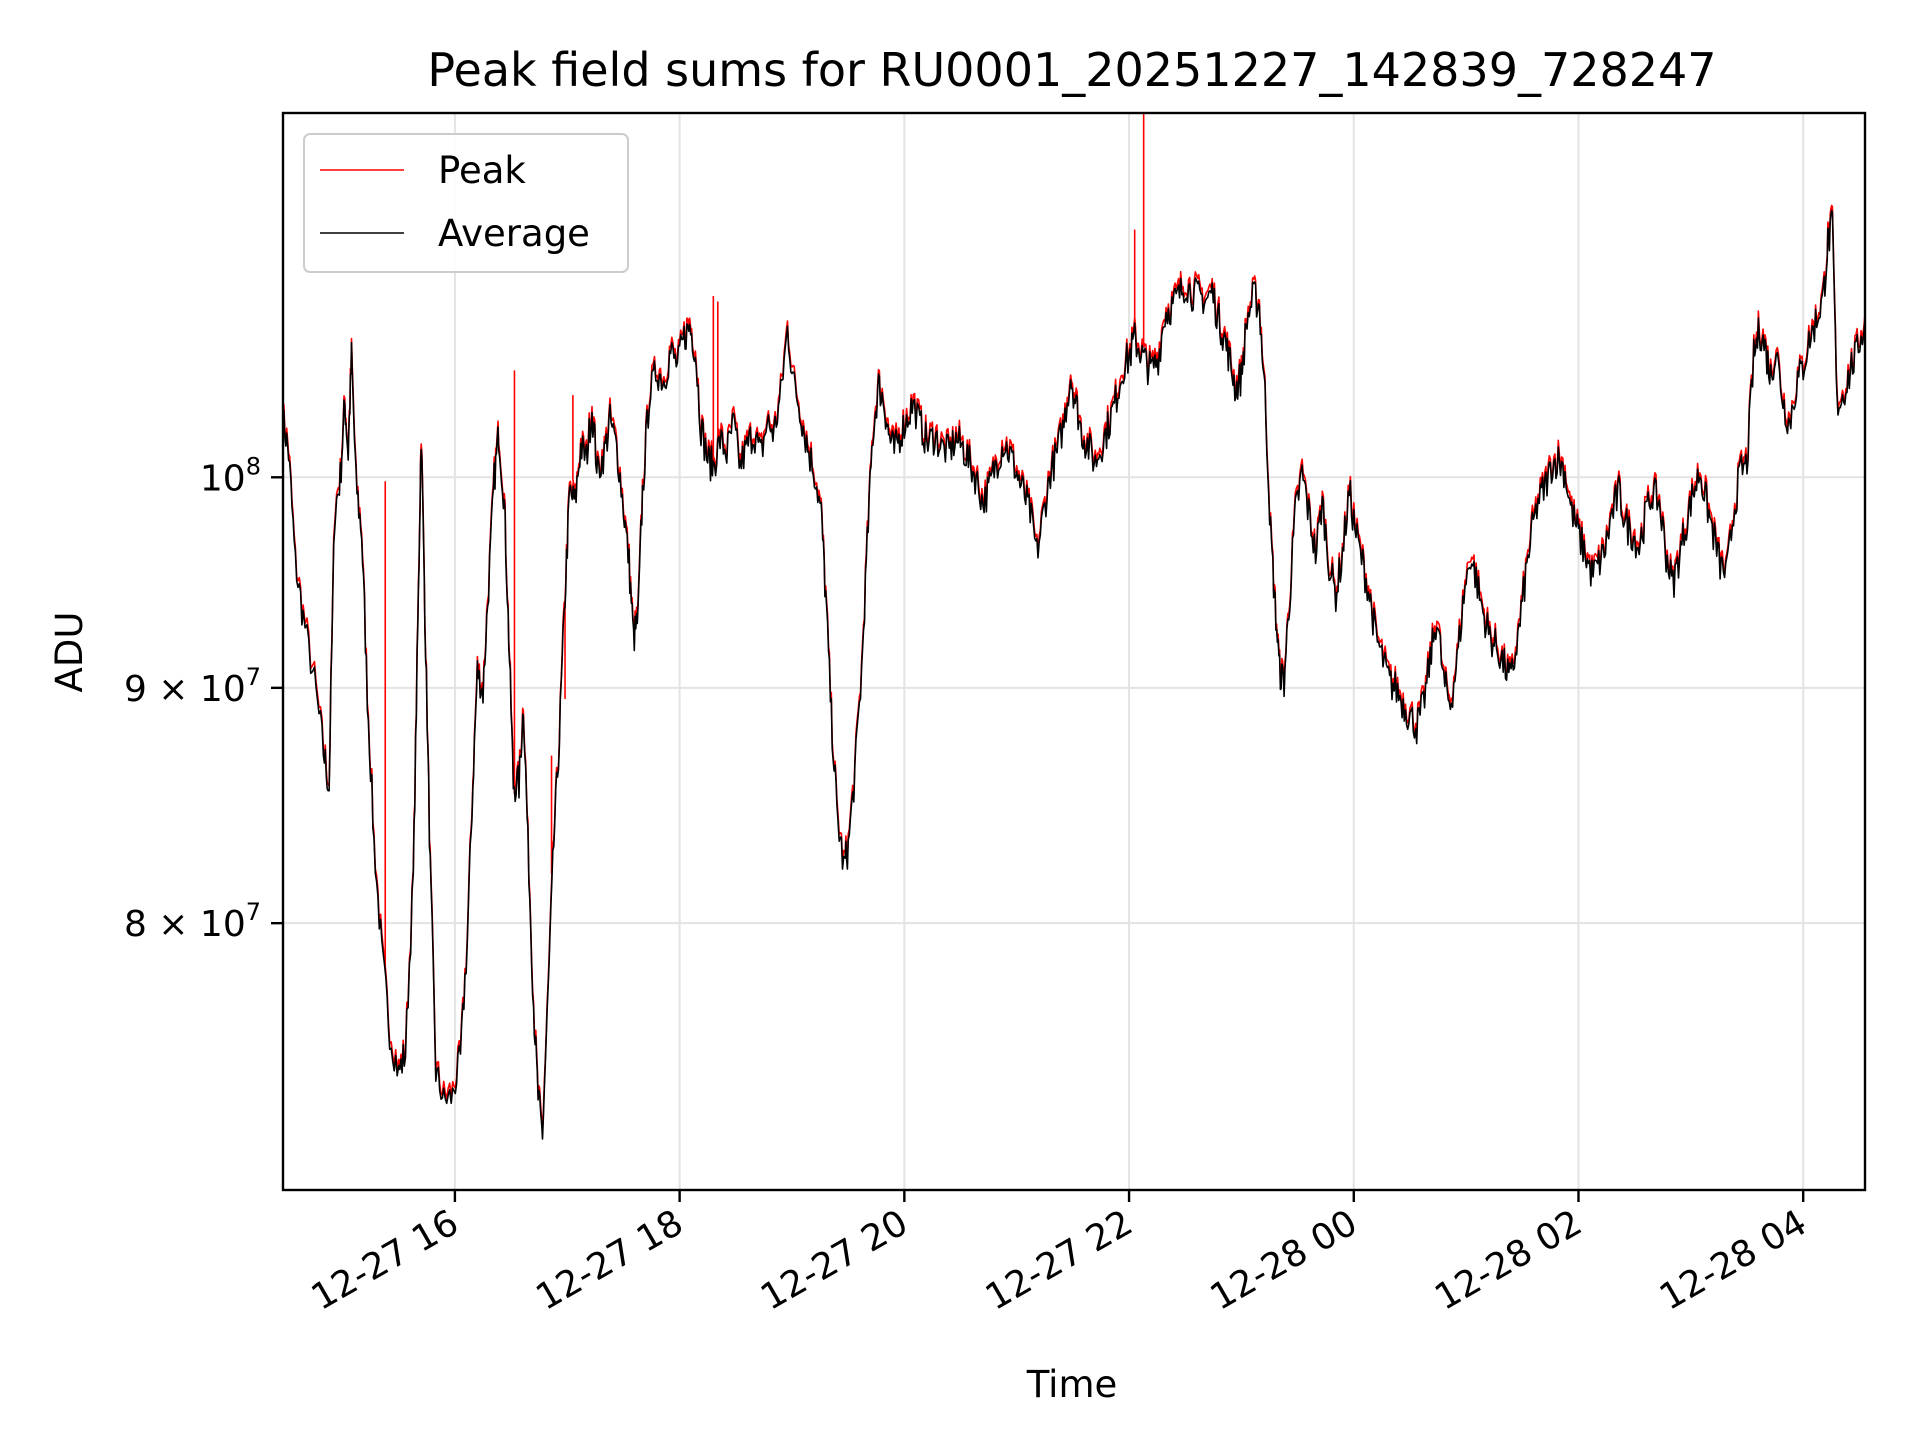  I want to click on y-tick-label: 8 × 107, so click(192, 921).